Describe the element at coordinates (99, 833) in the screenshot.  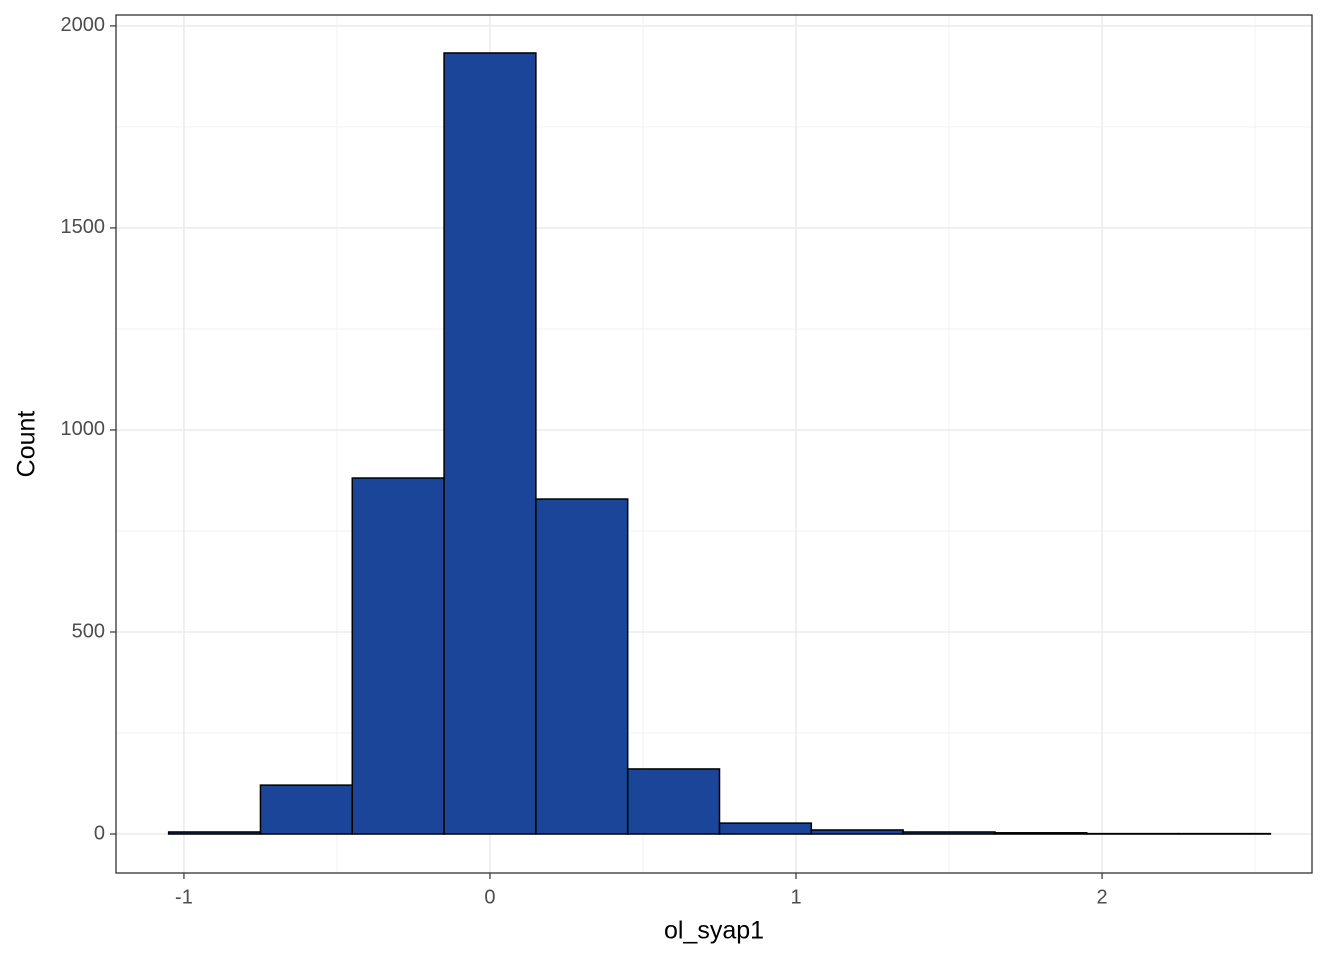
I see `y-tick-label: 0` at that location.